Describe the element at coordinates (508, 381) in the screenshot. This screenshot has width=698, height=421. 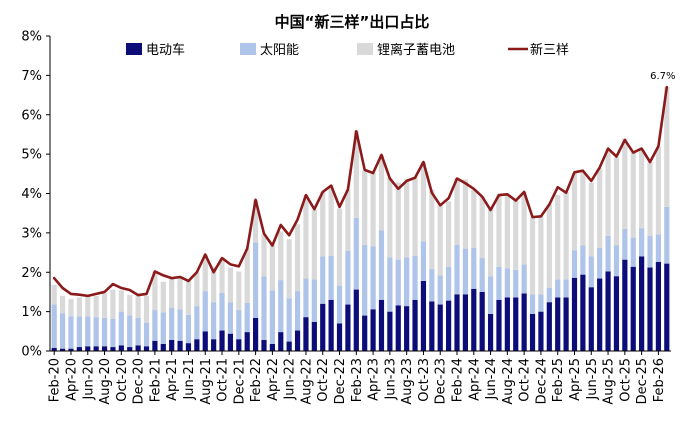
I see `x-tick-label-Aug-24: Aug-24` at that location.